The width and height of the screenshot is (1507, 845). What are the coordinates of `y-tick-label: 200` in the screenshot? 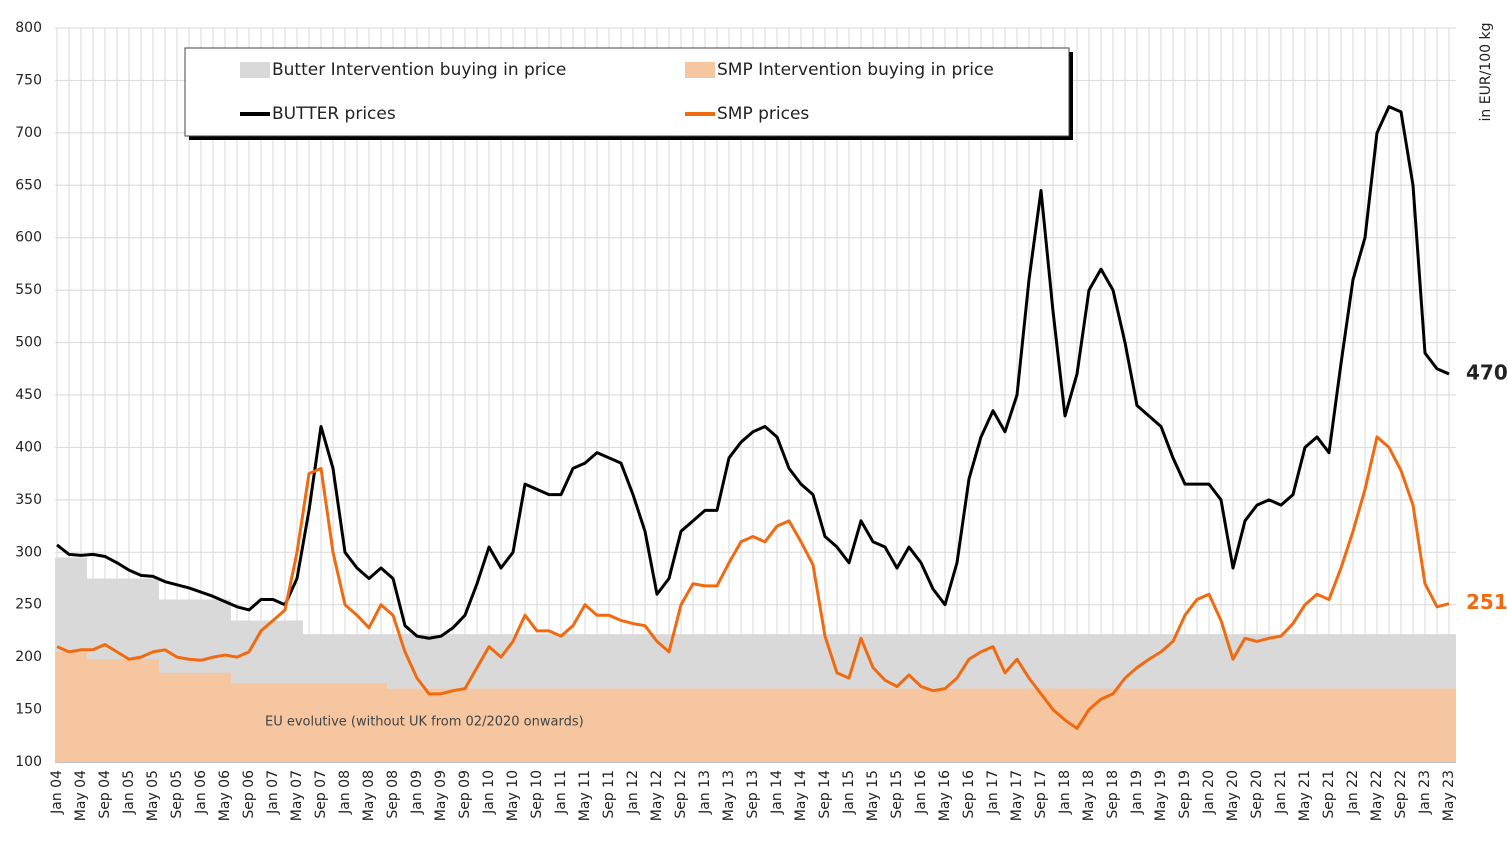 It's located at (28, 657).